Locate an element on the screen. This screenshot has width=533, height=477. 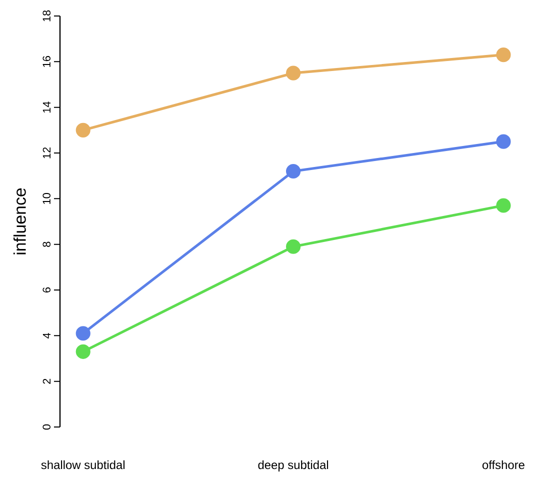
x-tick-label: shallow subtidal is located at coordinates (82, 465).